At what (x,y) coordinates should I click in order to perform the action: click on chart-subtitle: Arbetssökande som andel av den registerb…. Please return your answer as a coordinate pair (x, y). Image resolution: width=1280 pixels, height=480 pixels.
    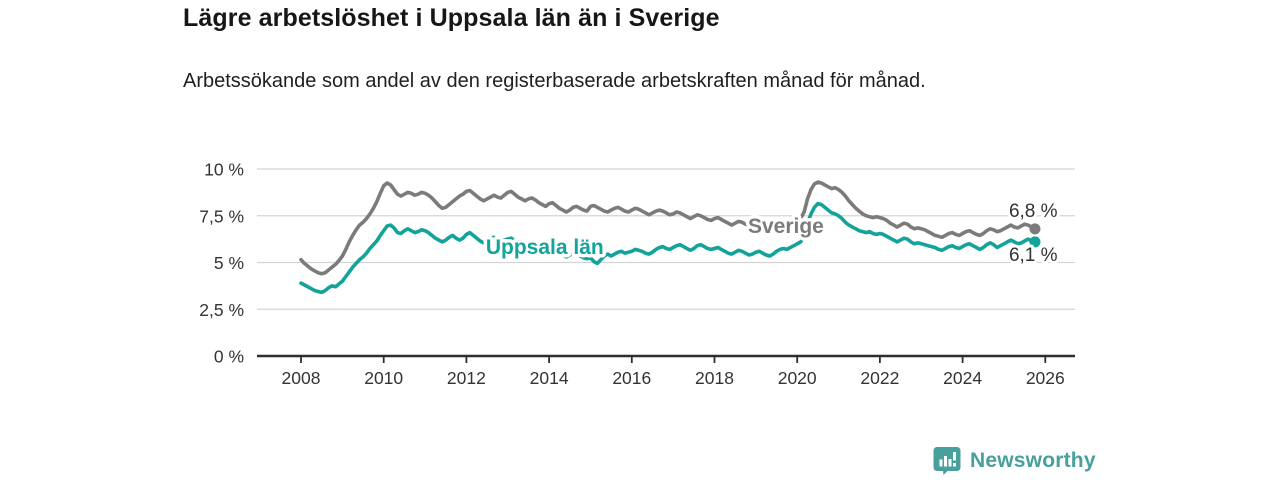
    Looking at the image, I should click on (554, 81).